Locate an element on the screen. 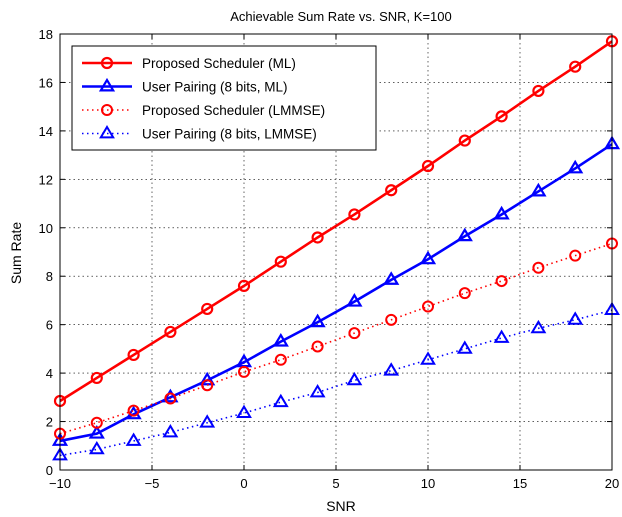  y-tick-label: 10 is located at coordinates (46, 228).